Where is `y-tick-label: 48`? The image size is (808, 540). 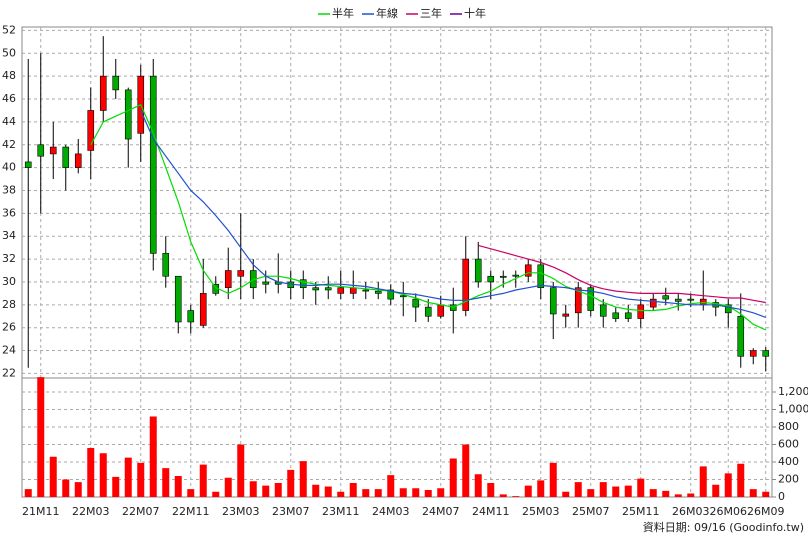
y-tick-label: 48 is located at coordinates (9, 75).